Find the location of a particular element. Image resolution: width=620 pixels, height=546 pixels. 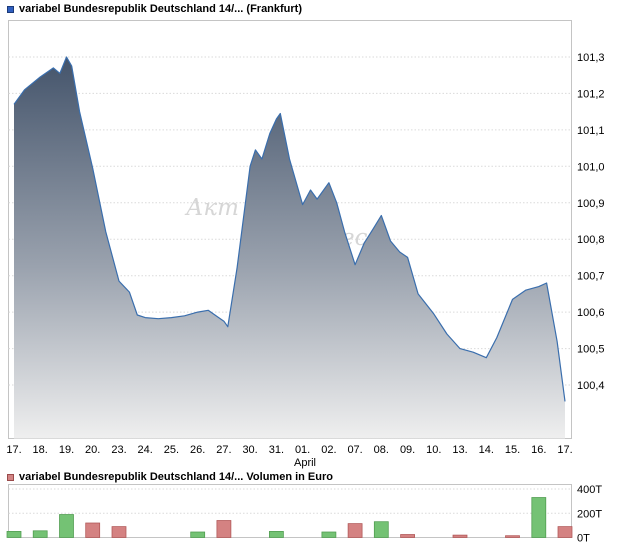

svg-text: 31. is located at coordinates (276, 450).